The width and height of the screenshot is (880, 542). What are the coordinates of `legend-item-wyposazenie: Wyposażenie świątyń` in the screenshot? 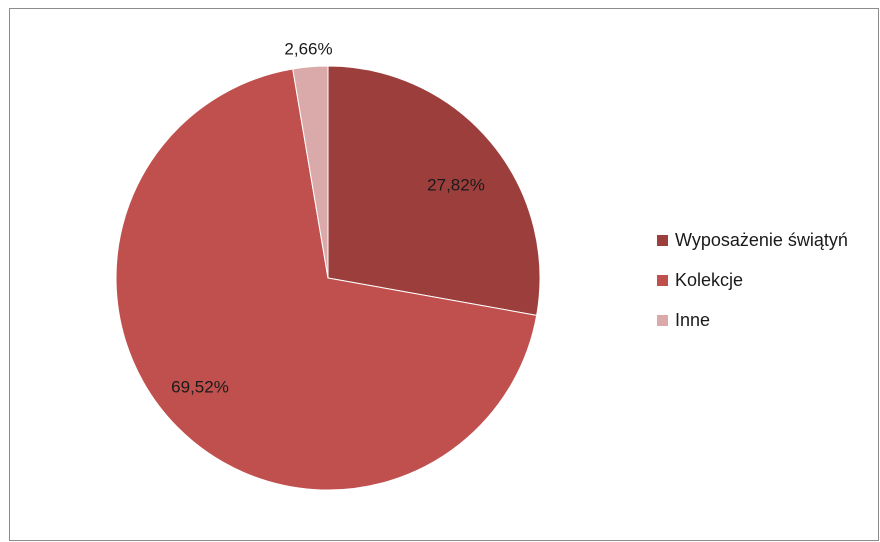 It's located at (752, 240).